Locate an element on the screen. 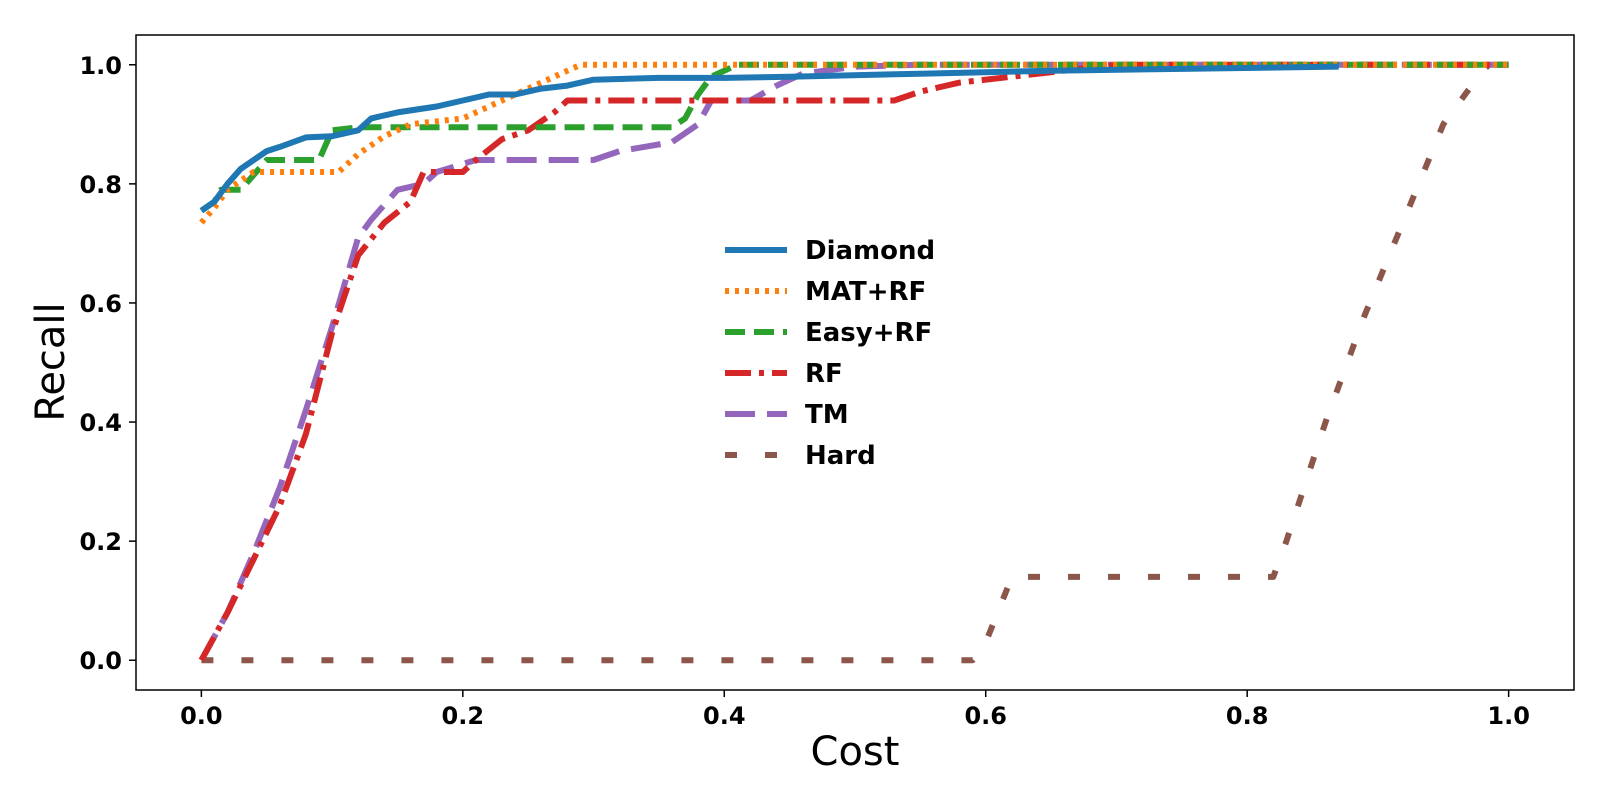  y-tick-label: 0.2 is located at coordinates (100, 542).